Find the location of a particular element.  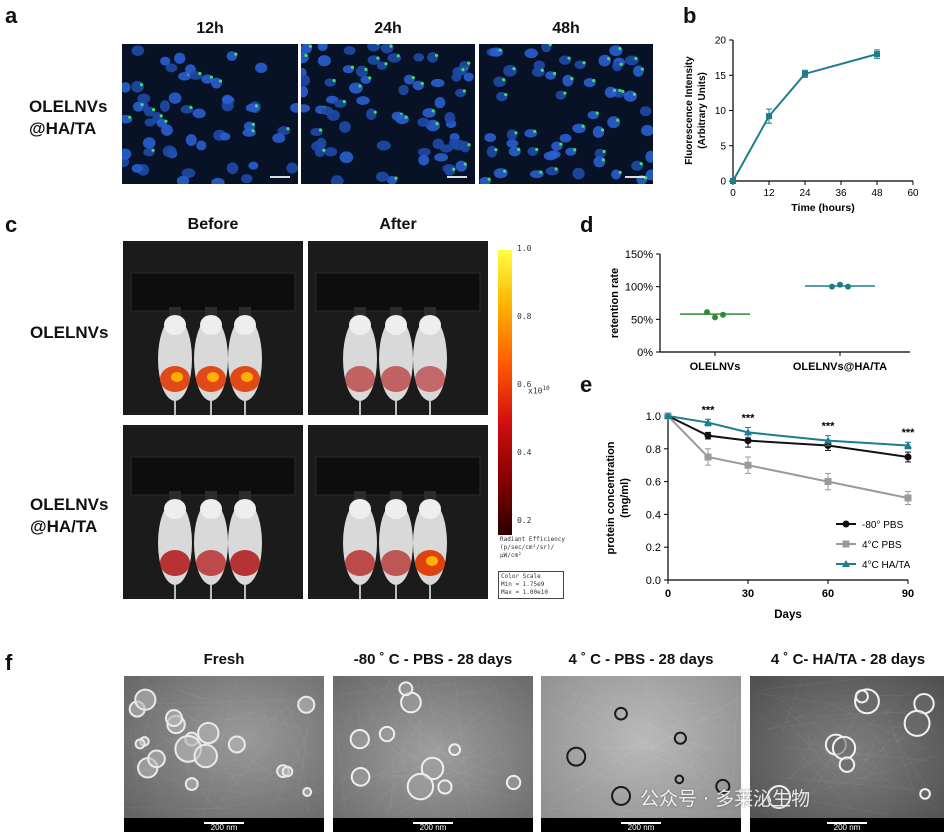

watermark: 公众号 · 多莱泌生物 is located at coordinates (725, 799).